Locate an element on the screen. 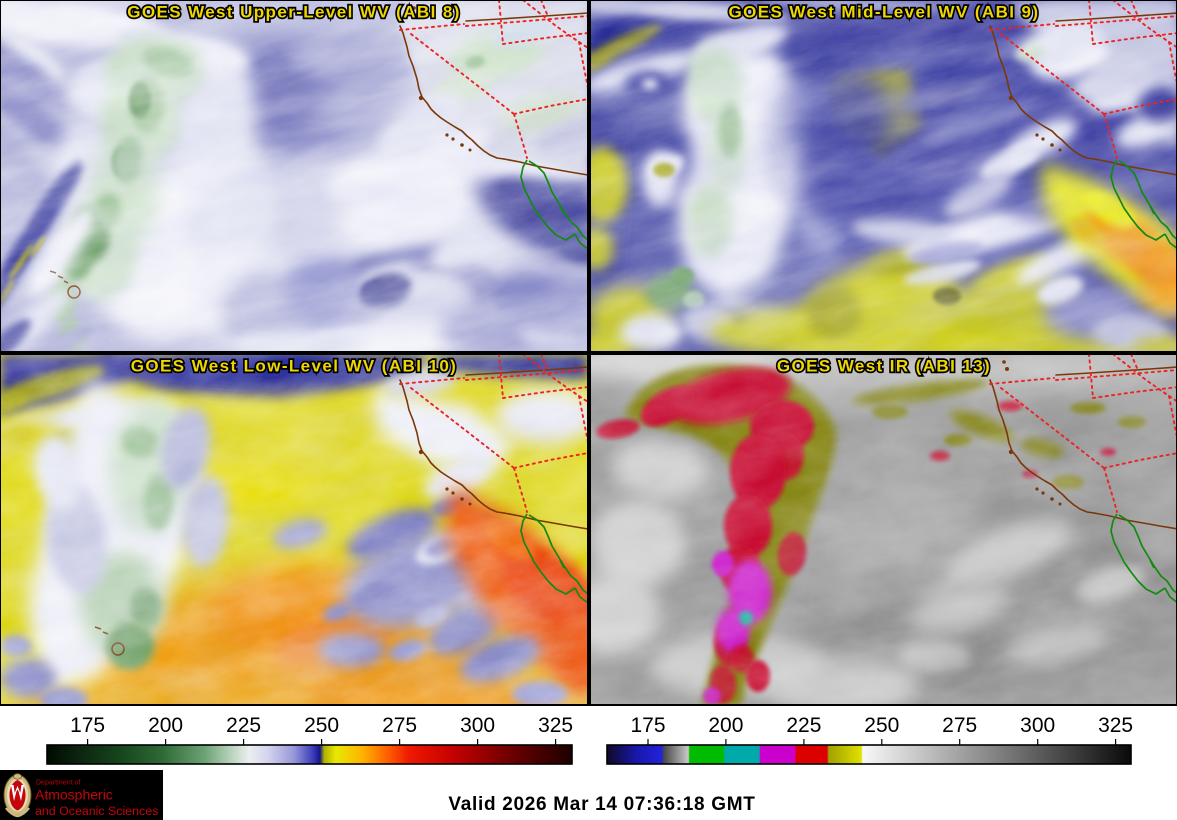 This screenshot has width=1177, height=820. svg-text: Atmospheric is located at coordinates (74, 795).